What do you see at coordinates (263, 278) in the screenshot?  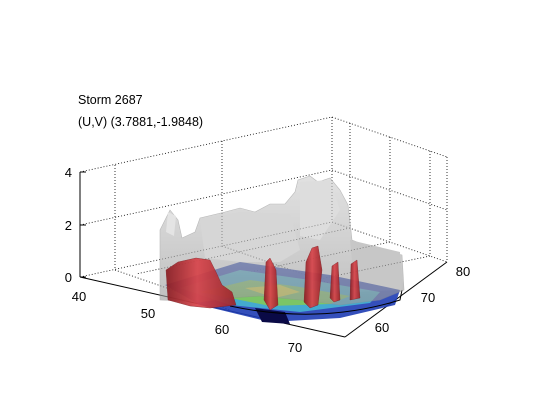 I see `core-isosurfaces` at bounding box center [263, 278].